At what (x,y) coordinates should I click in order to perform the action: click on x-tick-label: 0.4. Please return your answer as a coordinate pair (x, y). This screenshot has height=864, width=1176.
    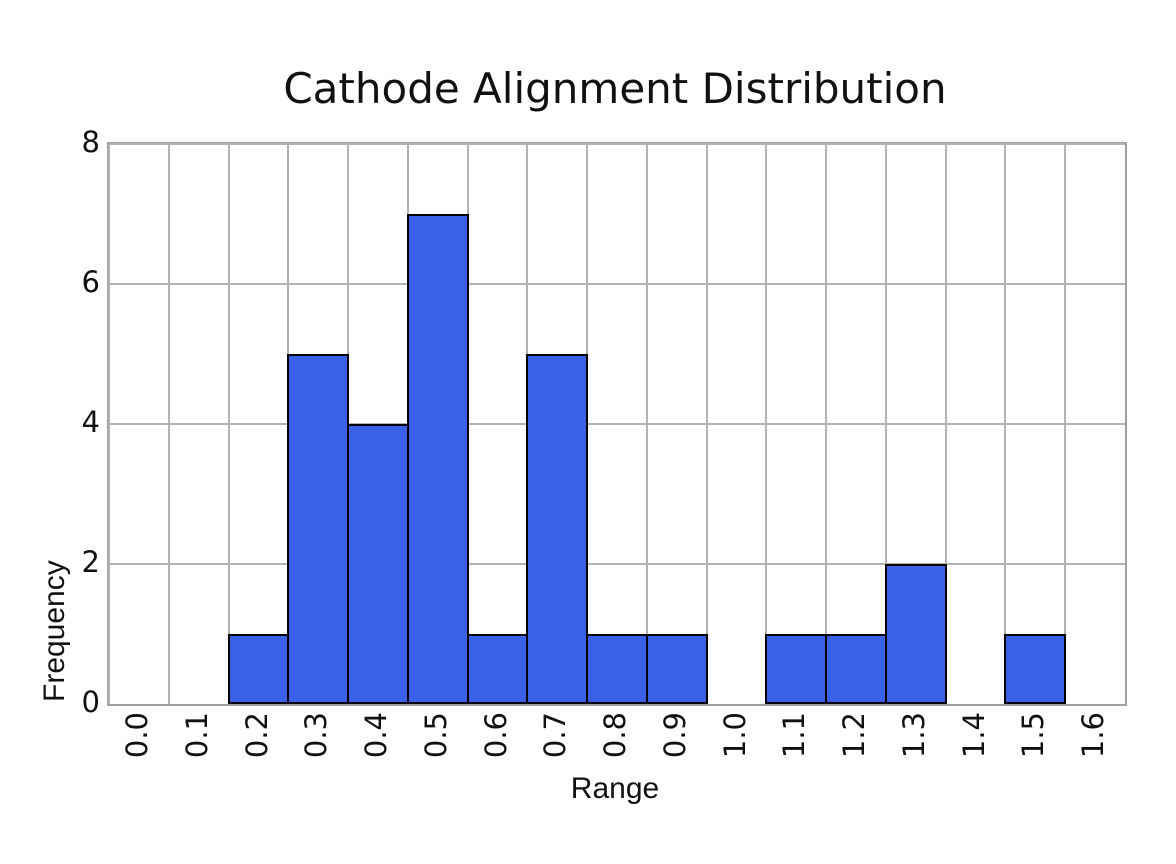
    Looking at the image, I should click on (376, 735).